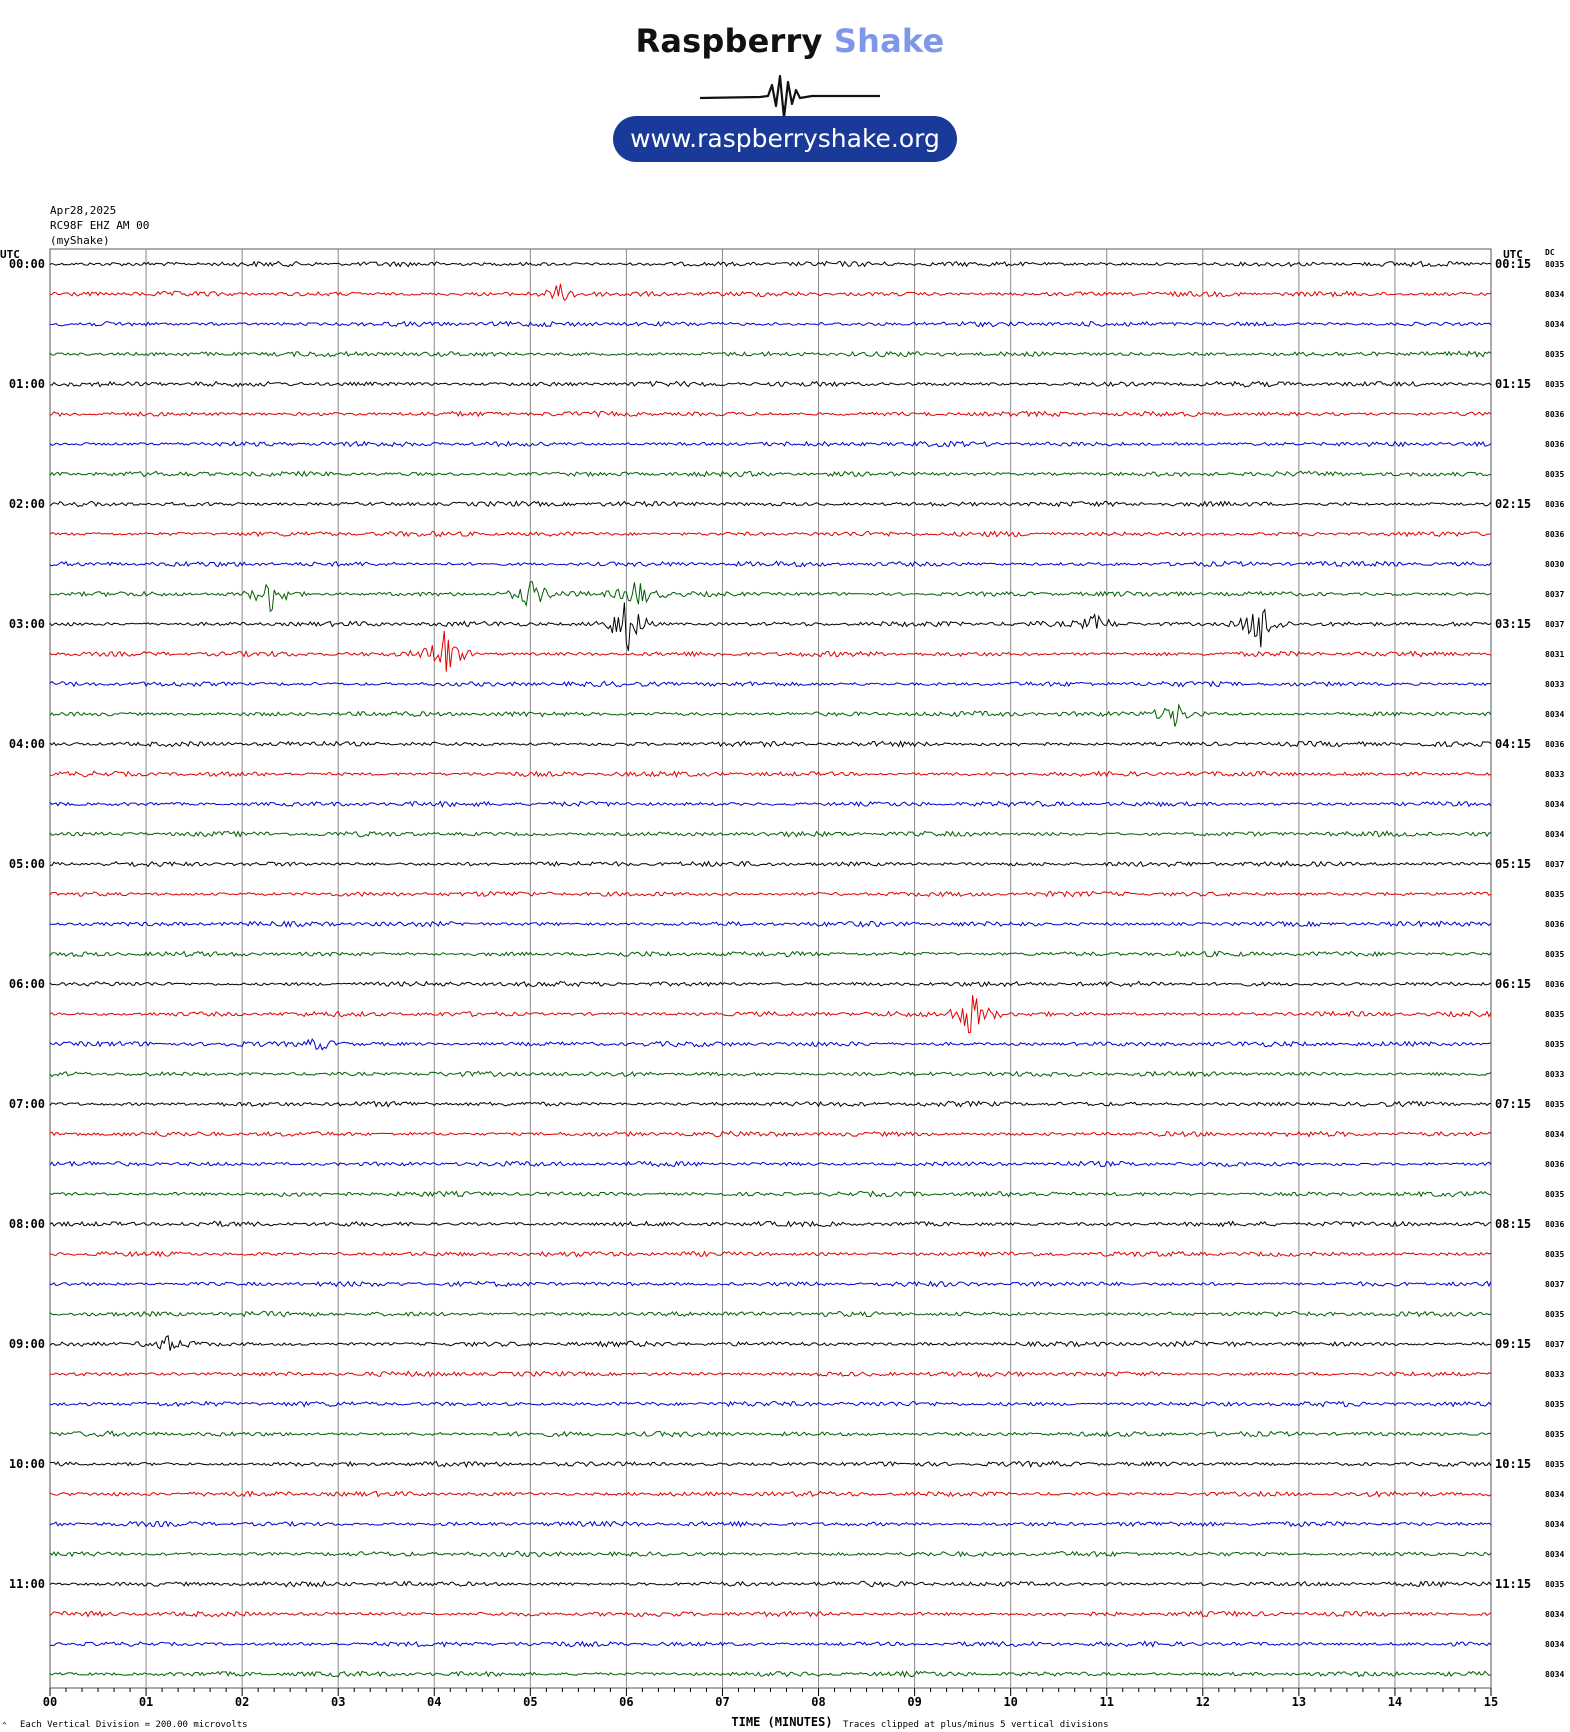 This screenshot has width=1570, height=1732. Describe the element at coordinates (790, 93) in the screenshot. I see `raspberry-shake-logo: Raspberry Shake www.raspberryshake.org` at that location.